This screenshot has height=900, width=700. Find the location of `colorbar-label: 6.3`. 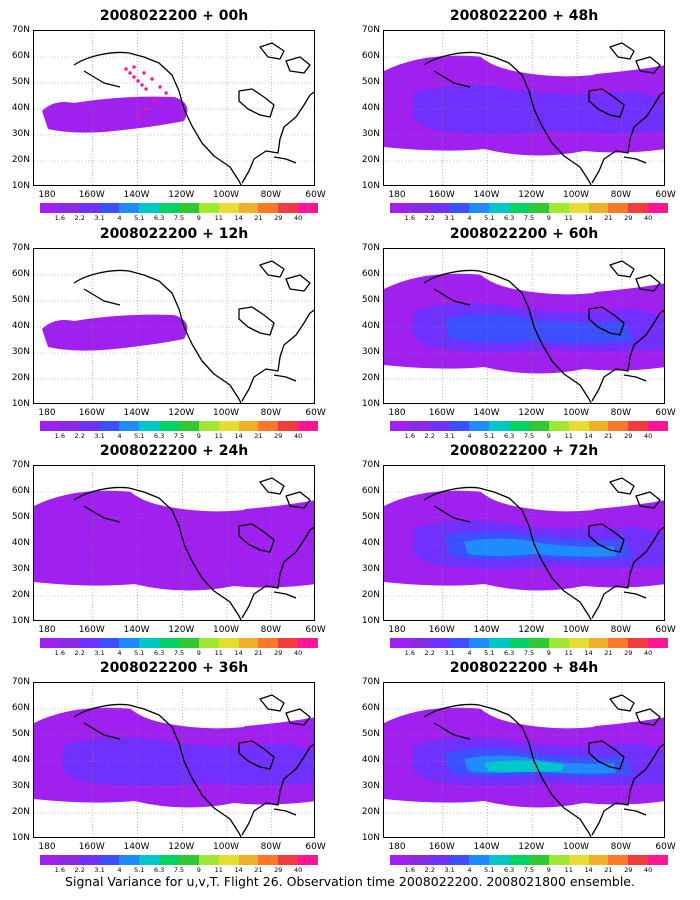

colorbar-label: 6.3 is located at coordinates (159, 218).